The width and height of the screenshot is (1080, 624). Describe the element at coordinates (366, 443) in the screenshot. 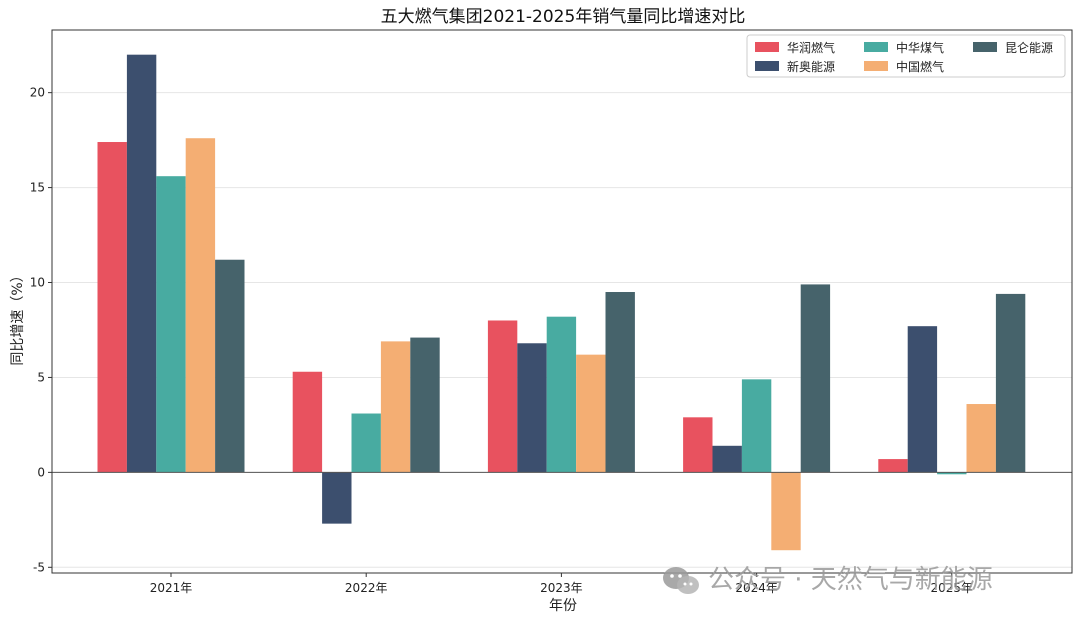

I see `bar-中华煤气-2022年` at that location.